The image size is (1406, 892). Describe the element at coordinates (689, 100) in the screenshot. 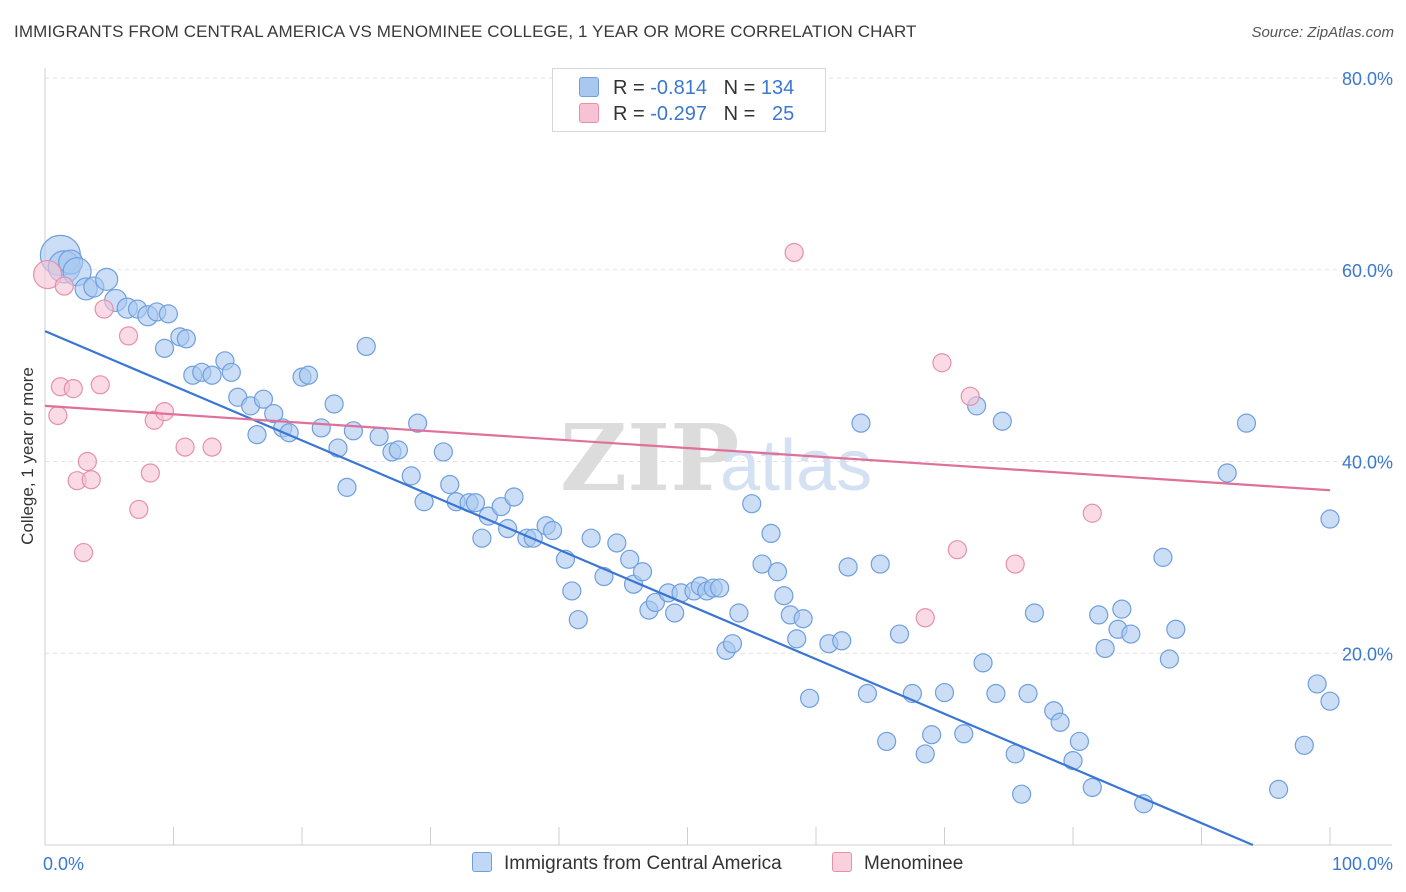

I see `correlation-legend: R = -0.814 N = 134 R = -0.297 N = 25` at that location.